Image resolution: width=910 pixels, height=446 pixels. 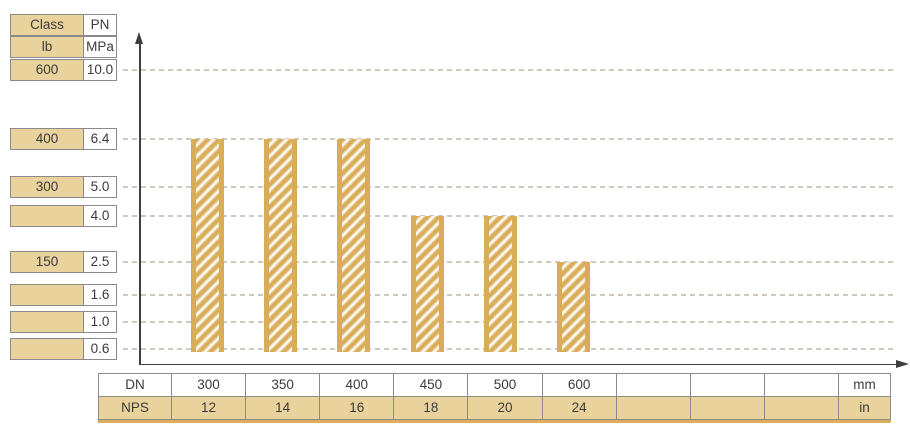 I want to click on class-pn-row: 150 2.5, so click(x=63, y=262).